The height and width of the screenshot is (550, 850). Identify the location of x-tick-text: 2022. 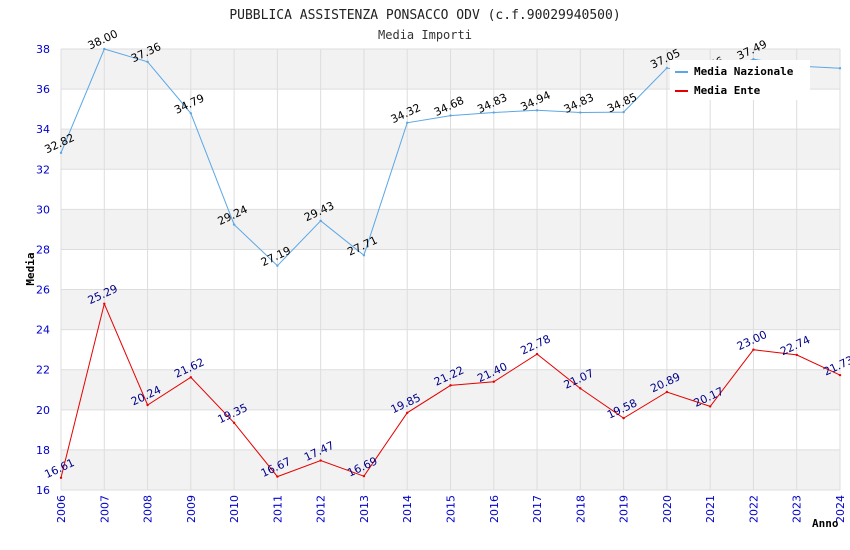
(753, 509).